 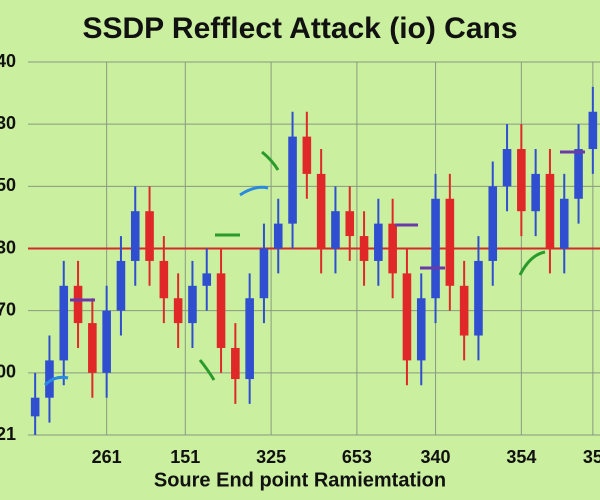 What do you see at coordinates (107, 457) in the screenshot?
I see `x-tick-label: 261` at bounding box center [107, 457].